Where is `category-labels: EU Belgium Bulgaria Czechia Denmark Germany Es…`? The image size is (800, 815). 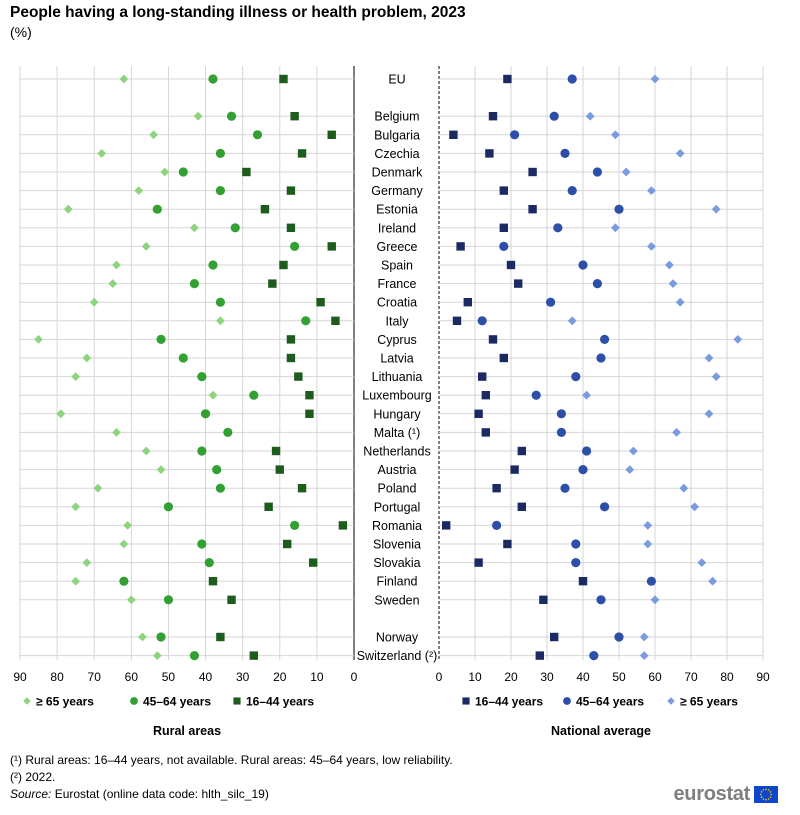 category-labels: EU Belgium Bulgaria Czechia Denmark Germany Es… is located at coordinates (397, 368).